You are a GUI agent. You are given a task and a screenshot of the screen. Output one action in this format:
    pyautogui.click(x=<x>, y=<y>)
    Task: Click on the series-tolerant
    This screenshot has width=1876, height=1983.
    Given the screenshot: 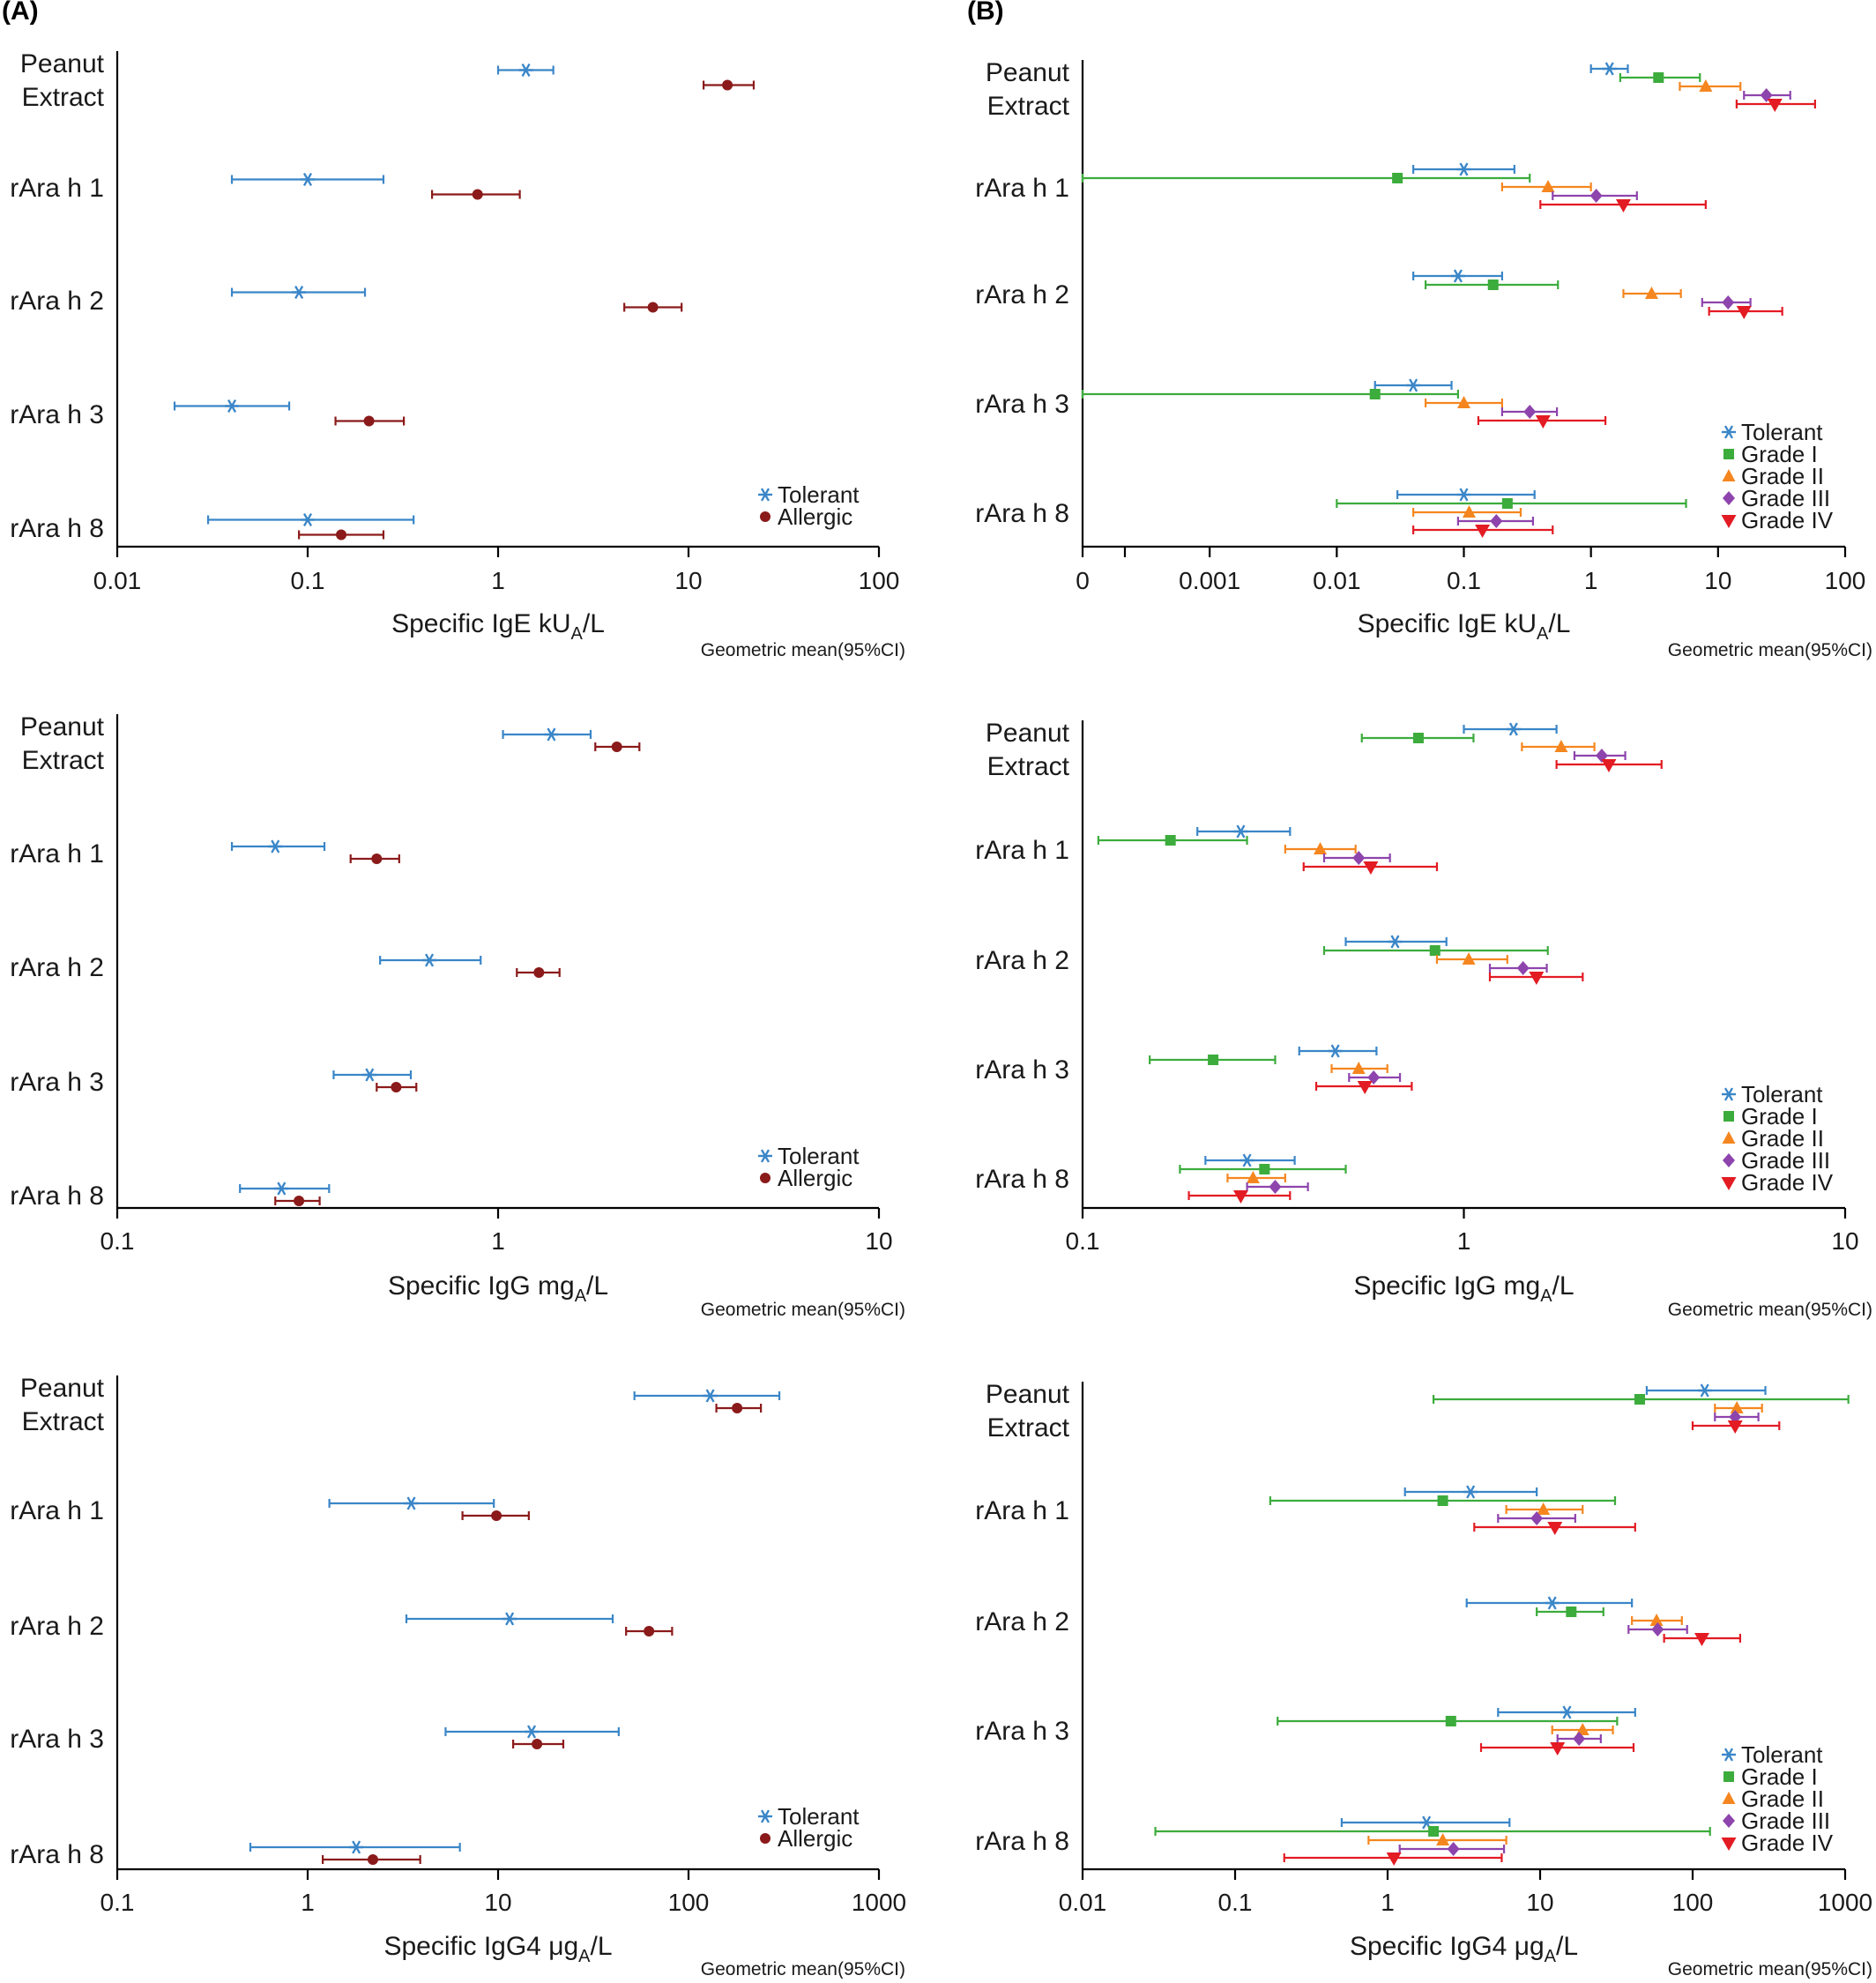 What is the action you would take?
    pyautogui.click(x=1553, y=1607)
    